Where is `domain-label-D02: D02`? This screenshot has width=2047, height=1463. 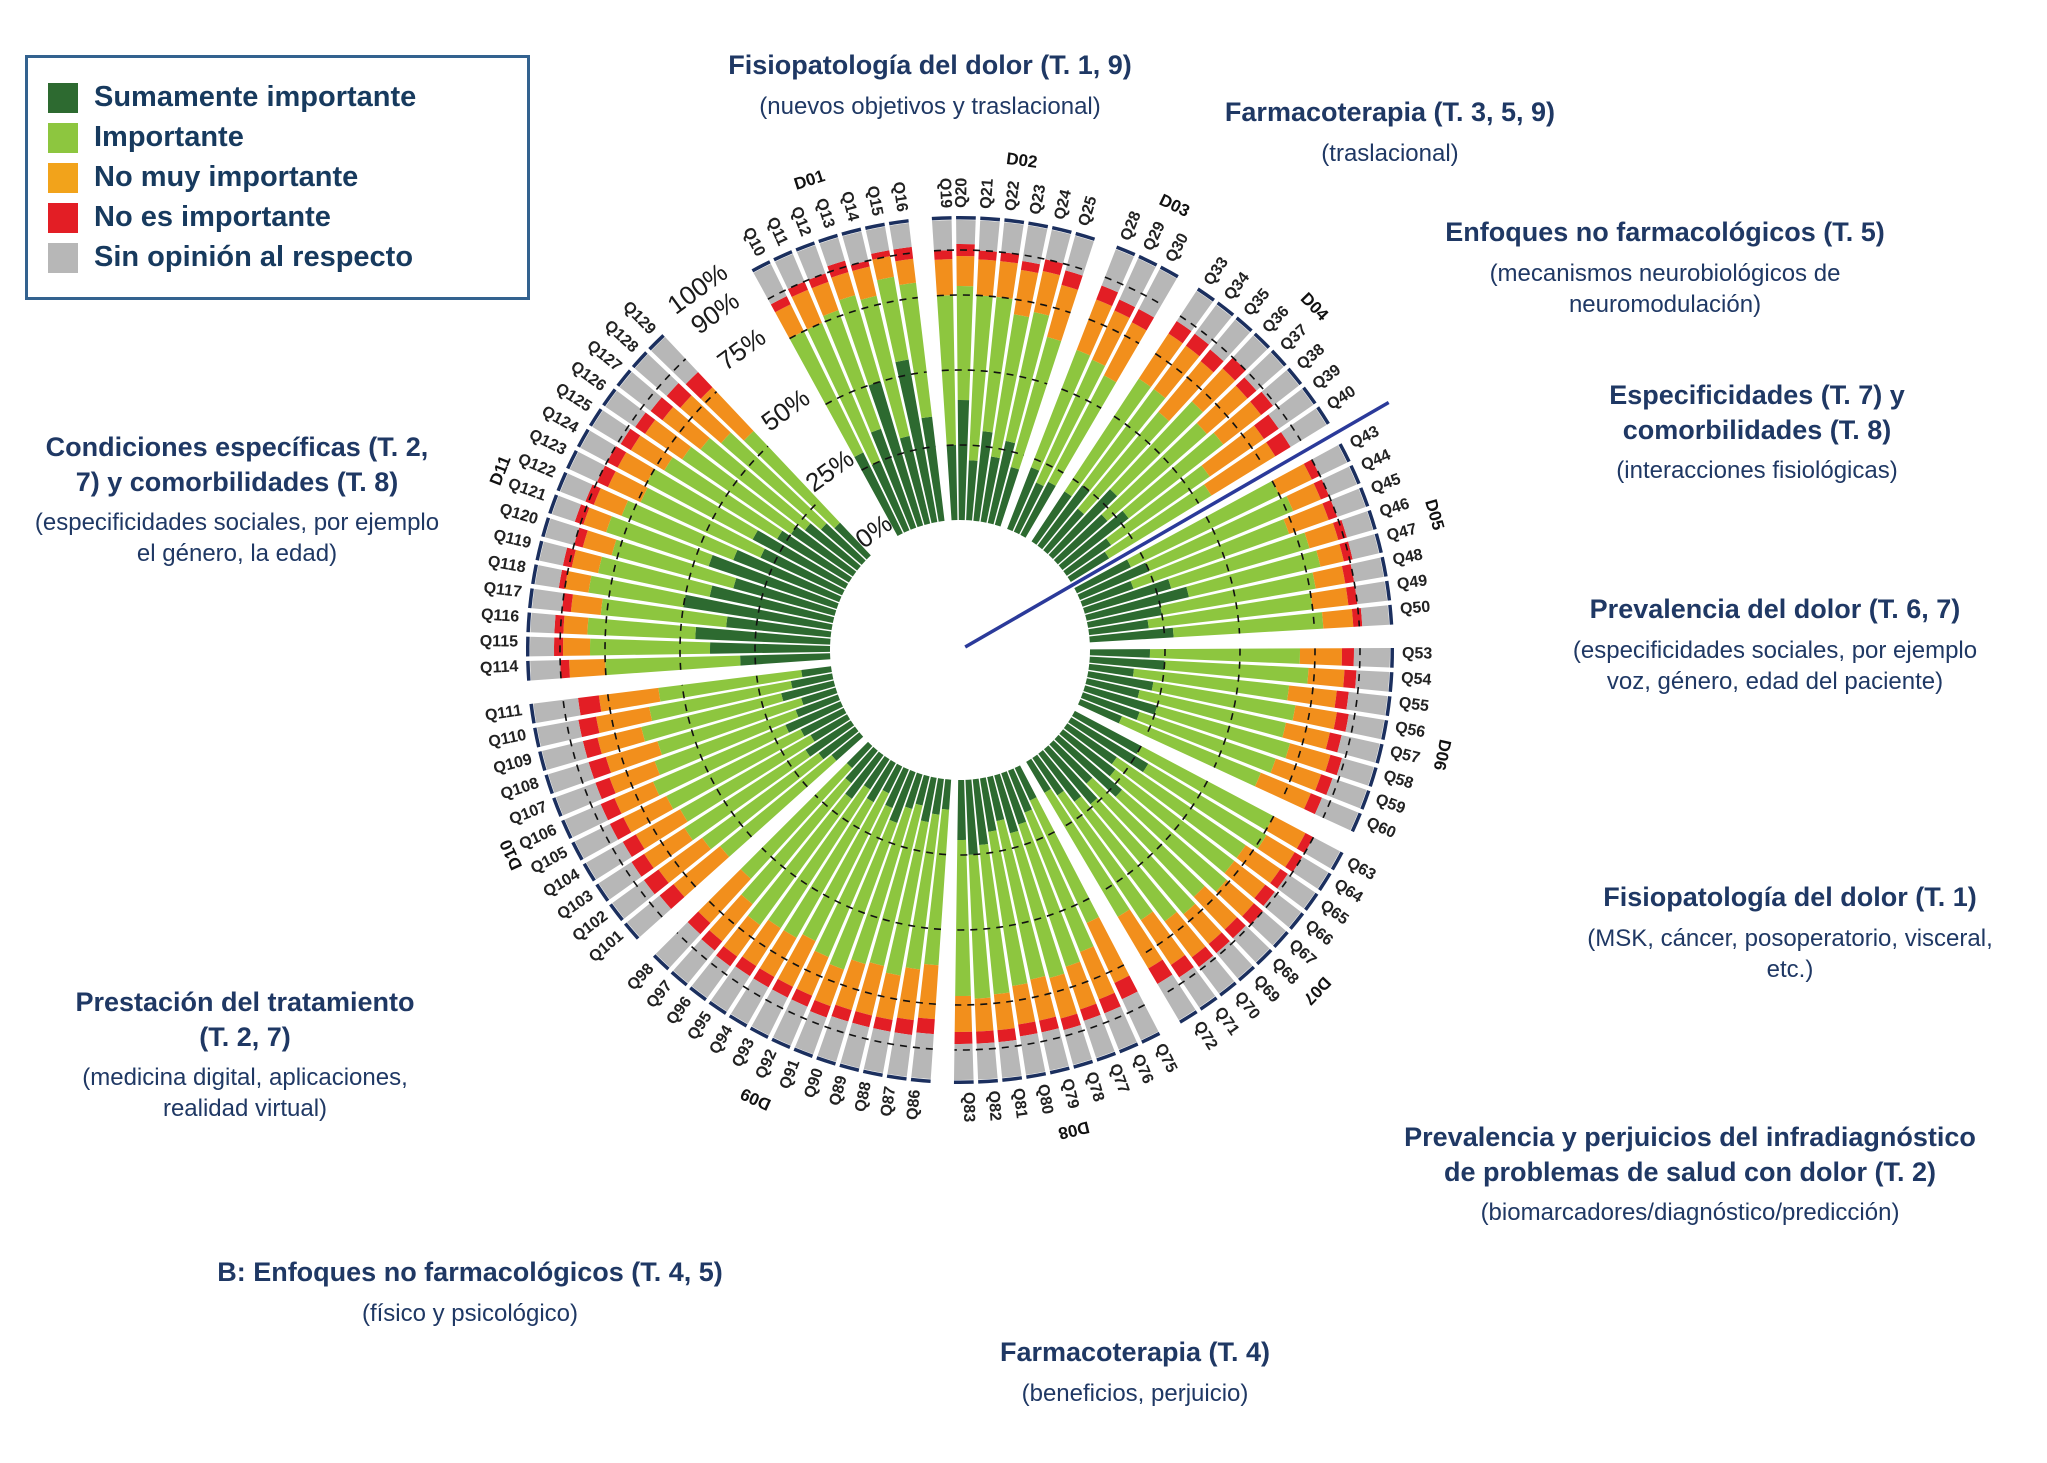
domain-label-D02: D02 is located at coordinates (1021, 160).